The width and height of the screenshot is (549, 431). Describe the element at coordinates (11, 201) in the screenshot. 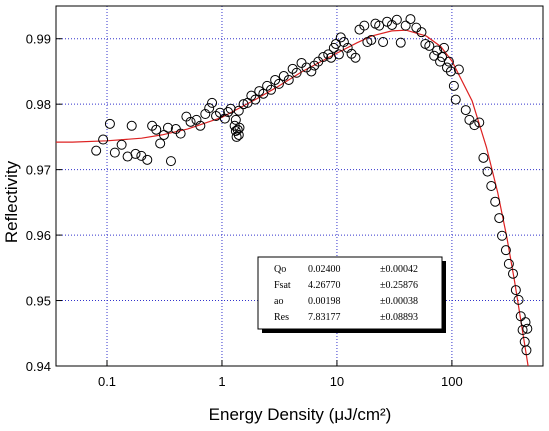

I see `y-axis-label: Reflectivity` at that location.